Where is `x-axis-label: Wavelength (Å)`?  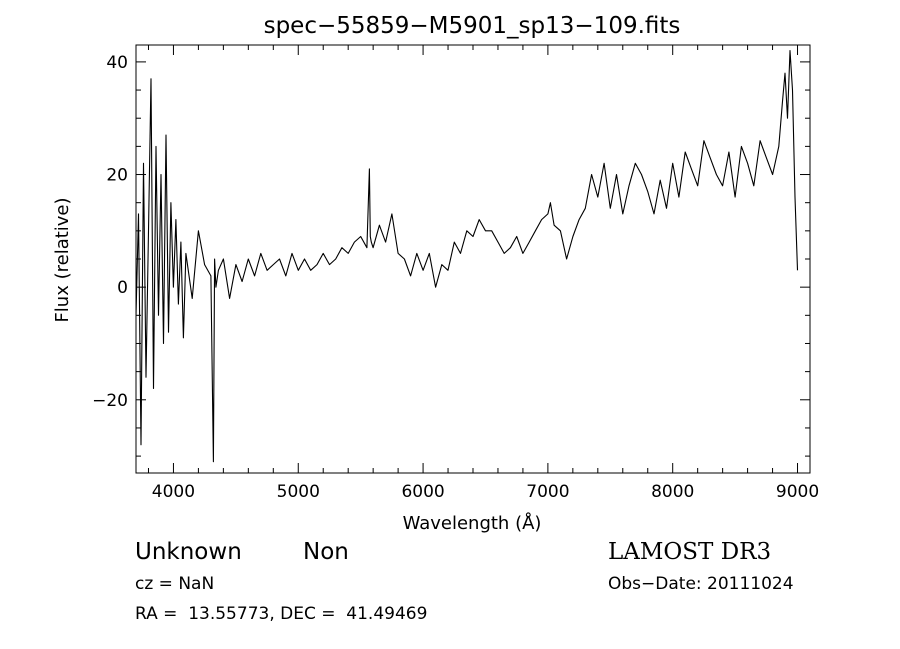 x-axis-label: Wavelength (Å) is located at coordinates (472, 523).